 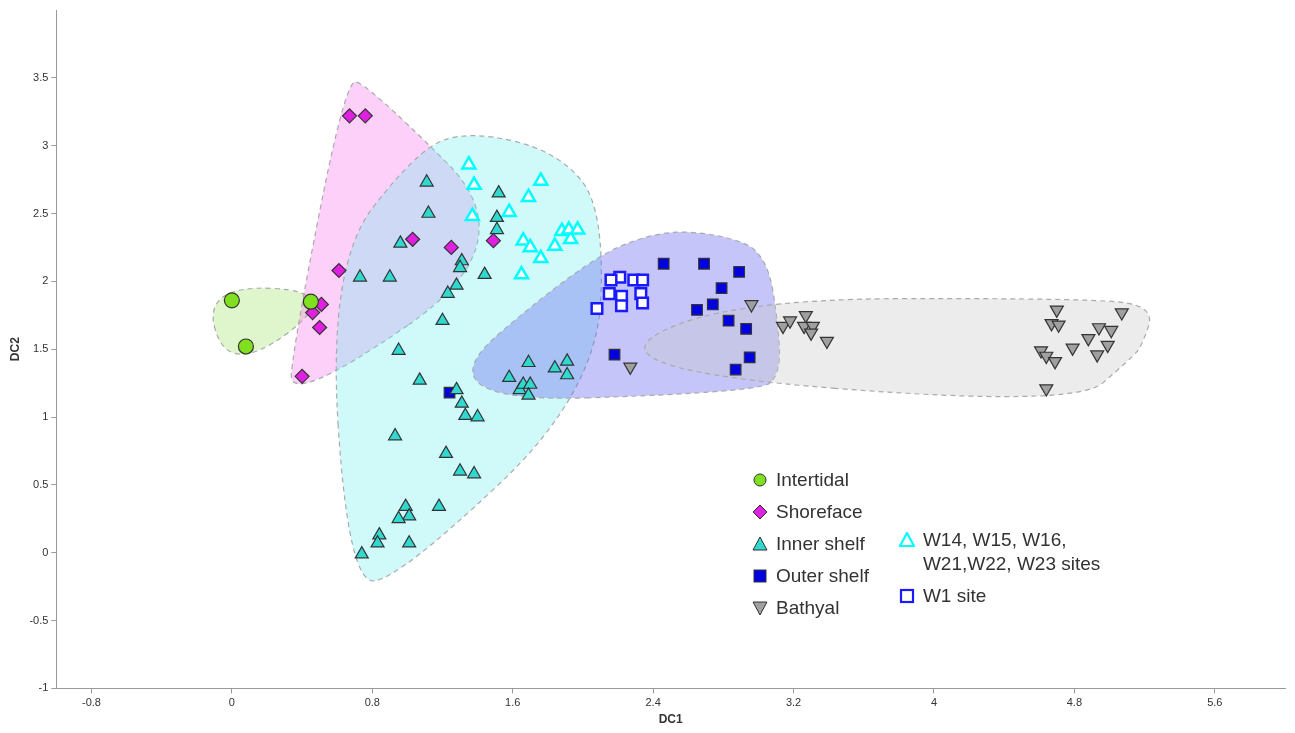 I want to click on x-tick-label: 4, so click(x=934, y=702).